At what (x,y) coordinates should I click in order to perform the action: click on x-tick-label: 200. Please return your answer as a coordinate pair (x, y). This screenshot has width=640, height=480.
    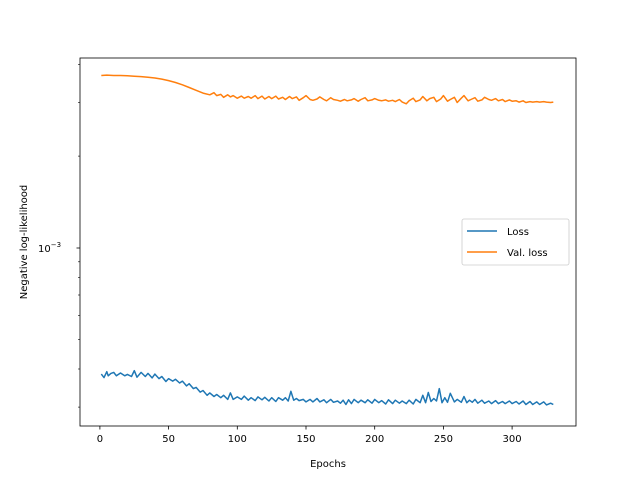
    Looking at the image, I should click on (374, 439).